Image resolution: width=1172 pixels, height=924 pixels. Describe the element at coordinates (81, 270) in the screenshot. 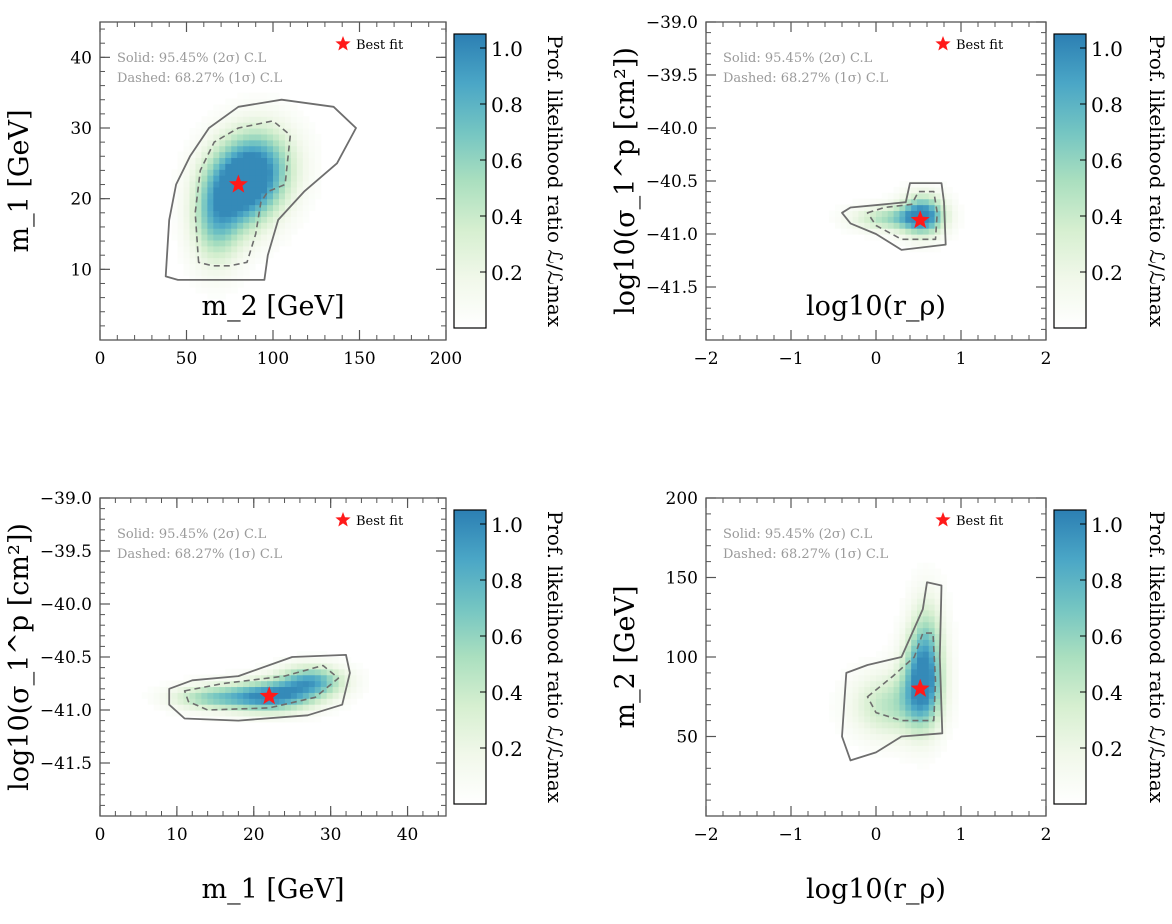

I see `y-tick-label: 10` at that location.